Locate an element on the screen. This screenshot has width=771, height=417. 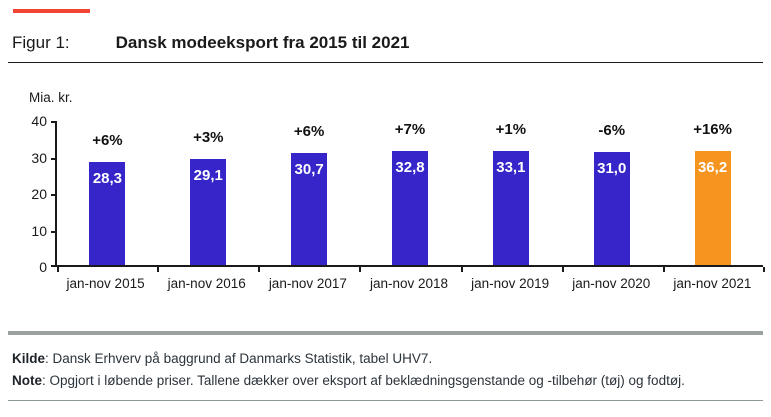
bar-cell: +16% 36,2 is located at coordinates (712, 193).